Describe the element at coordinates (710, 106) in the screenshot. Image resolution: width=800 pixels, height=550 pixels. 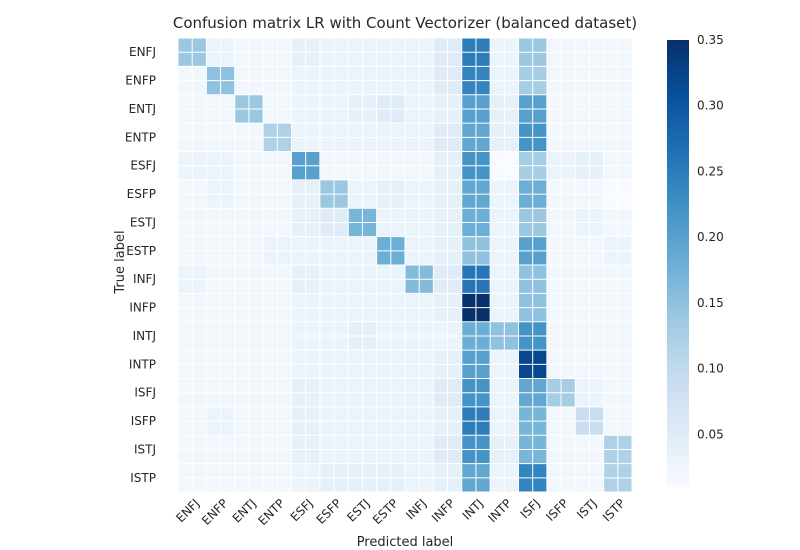
I see `colorbar-tick-label: 0.30` at that location.